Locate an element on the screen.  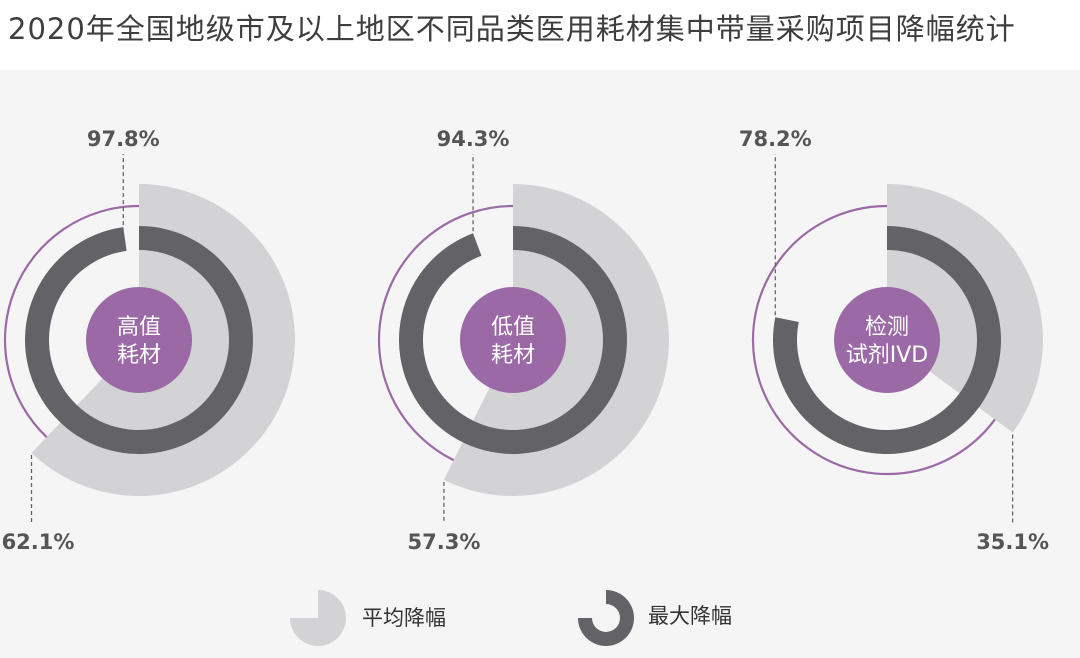
legend-item-max: 最大降幅 is located at coordinates (655, 618).